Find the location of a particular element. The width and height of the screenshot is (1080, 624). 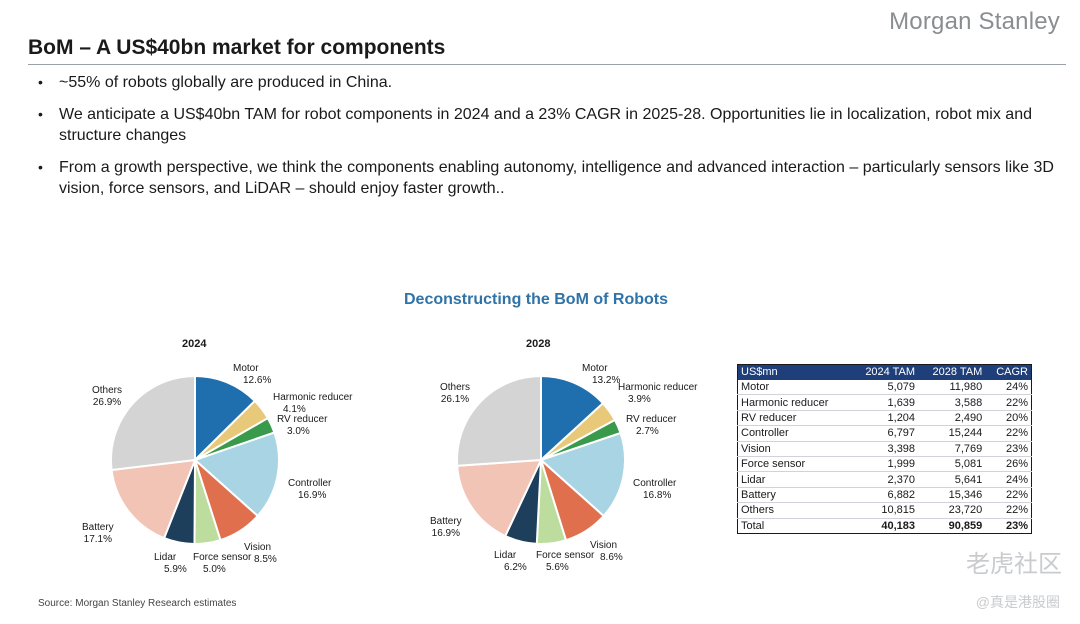

slice-label: Force sensor 5.6% is located at coordinates (565, 562).